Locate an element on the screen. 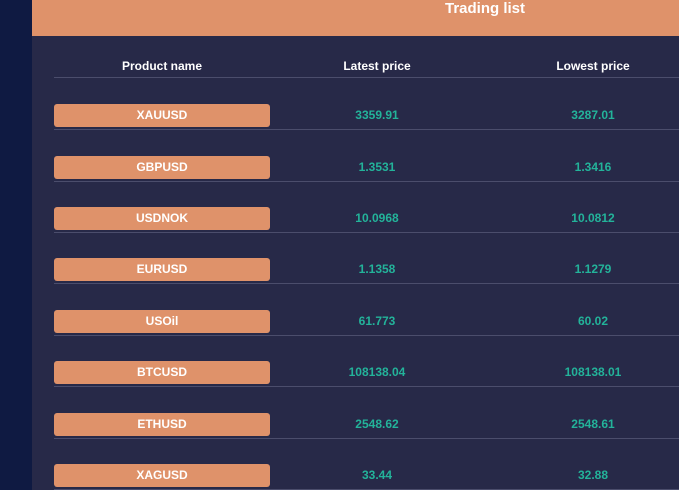 The image size is (679, 490). lowest-price-value: 2548.61 is located at coordinates (593, 424).